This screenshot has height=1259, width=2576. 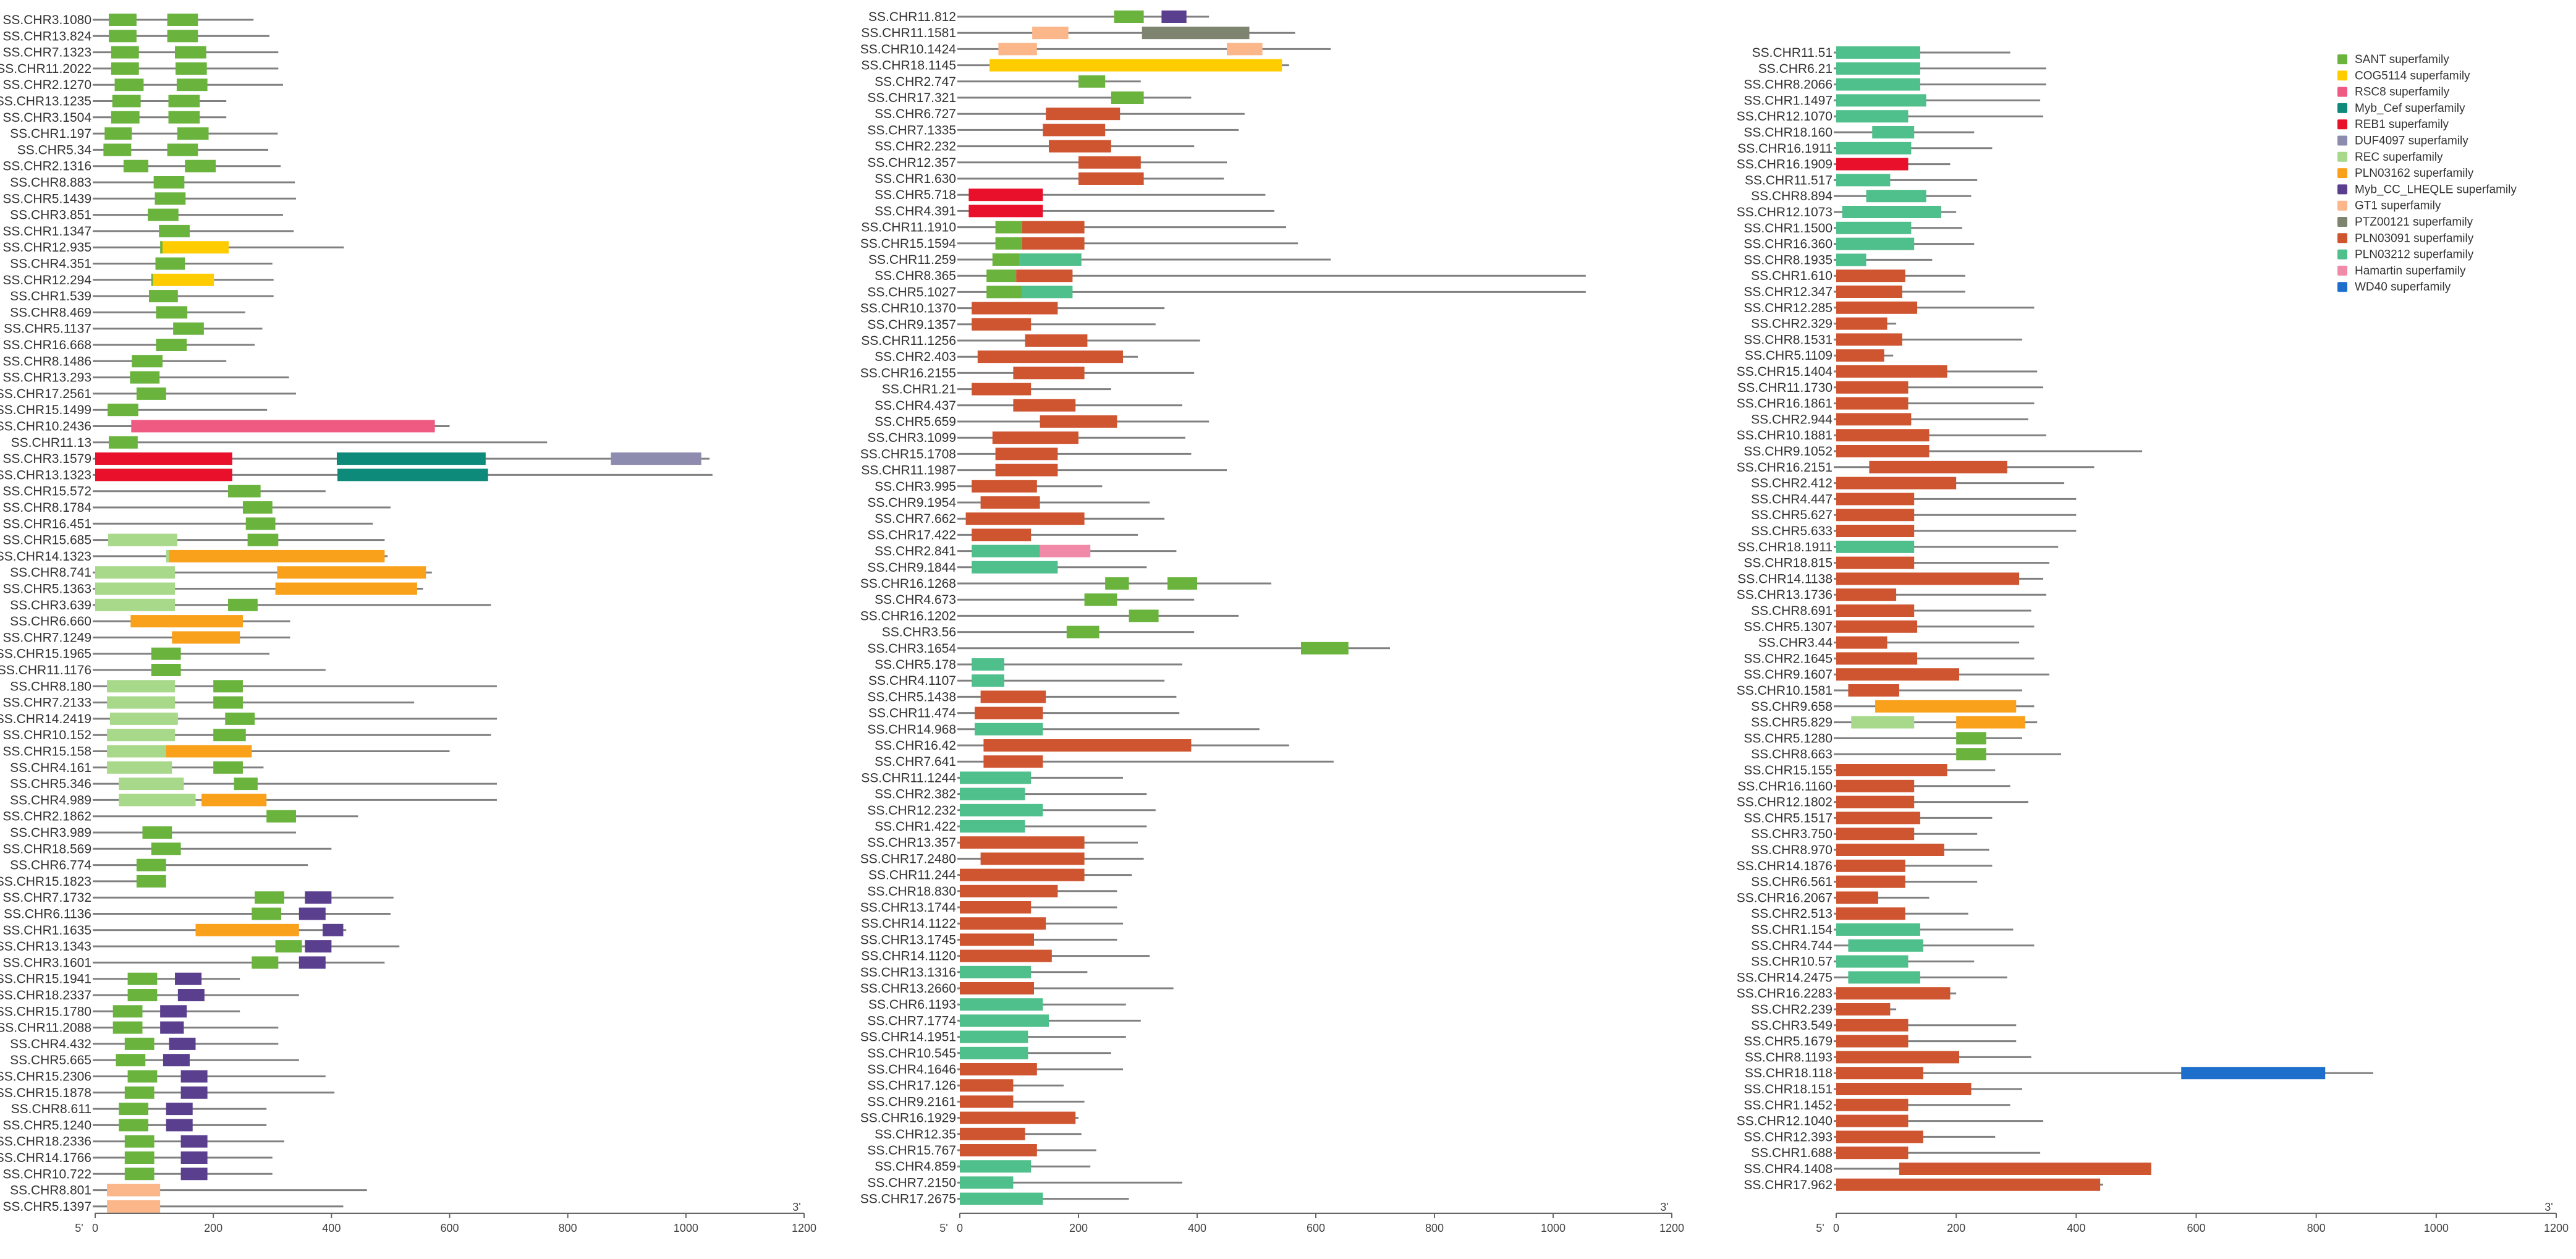 What do you see at coordinates (180, 817) in the screenshot?
I see `protein-row: SS.CHR2.1862` at bounding box center [180, 817].